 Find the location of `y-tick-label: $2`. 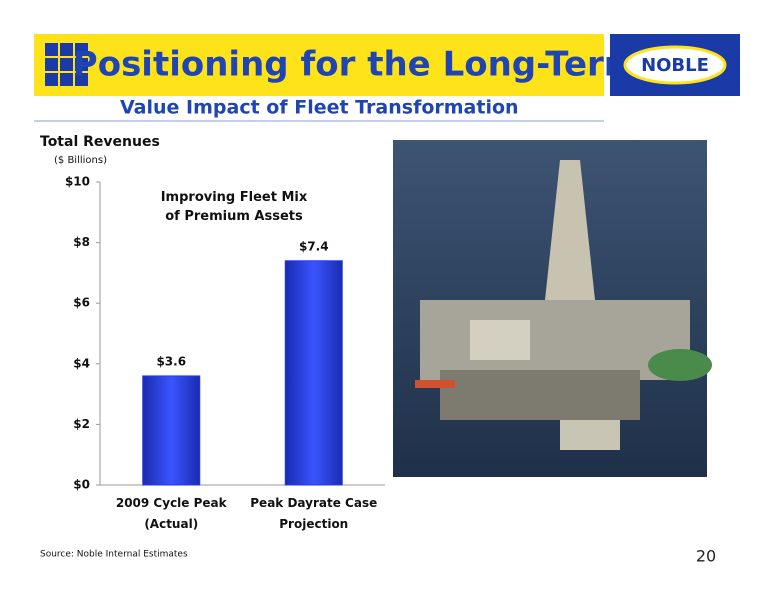

y-tick-label: $2 is located at coordinates (81, 424).